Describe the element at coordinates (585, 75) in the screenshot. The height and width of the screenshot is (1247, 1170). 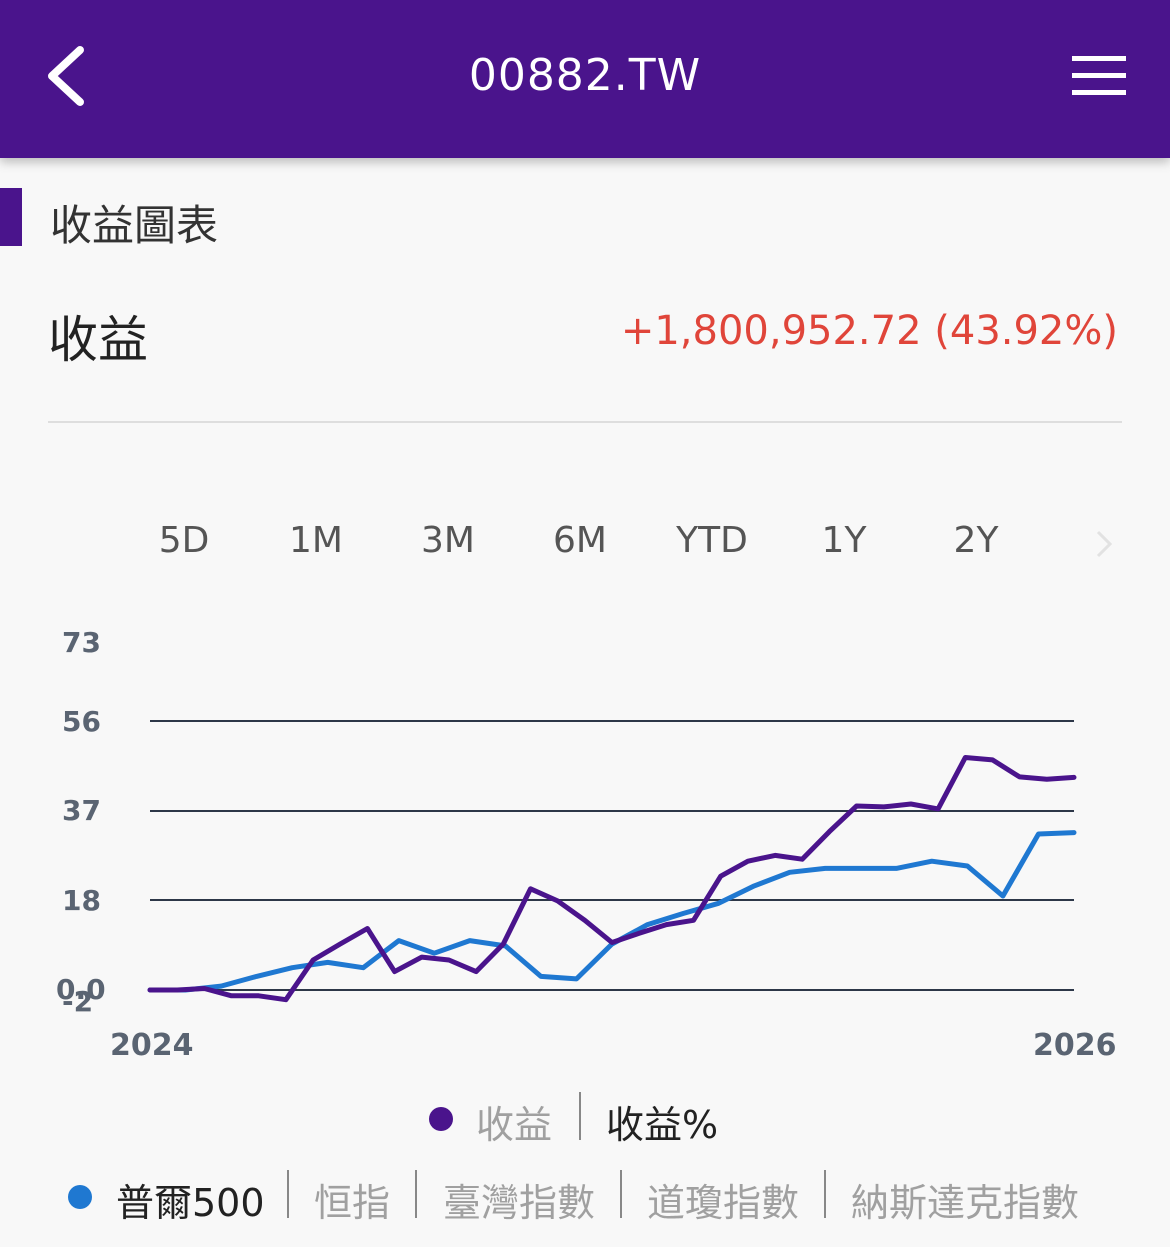
I see `page-title: 00882.TW` at that location.